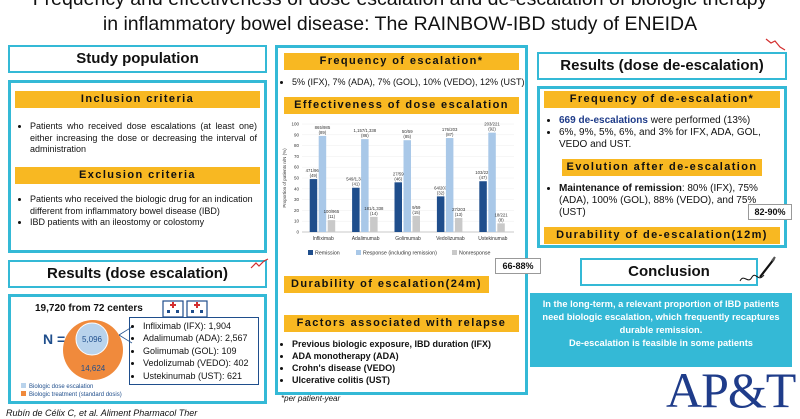 This screenshot has width=800, height=419. What do you see at coordinates (398, 173) in the screenshot?
I see `data-label: 27/59` at bounding box center [398, 173].